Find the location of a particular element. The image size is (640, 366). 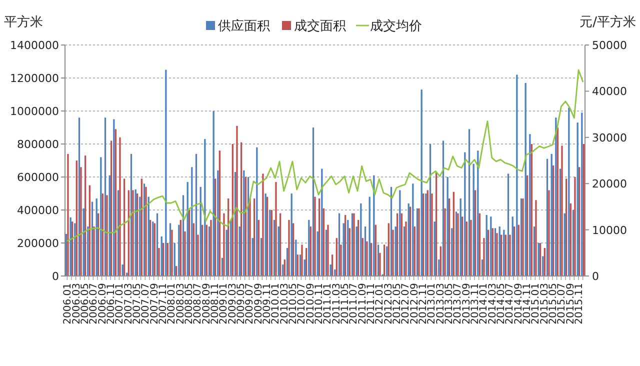

y-tick-label: 200000 is located at coordinates (38, 243).